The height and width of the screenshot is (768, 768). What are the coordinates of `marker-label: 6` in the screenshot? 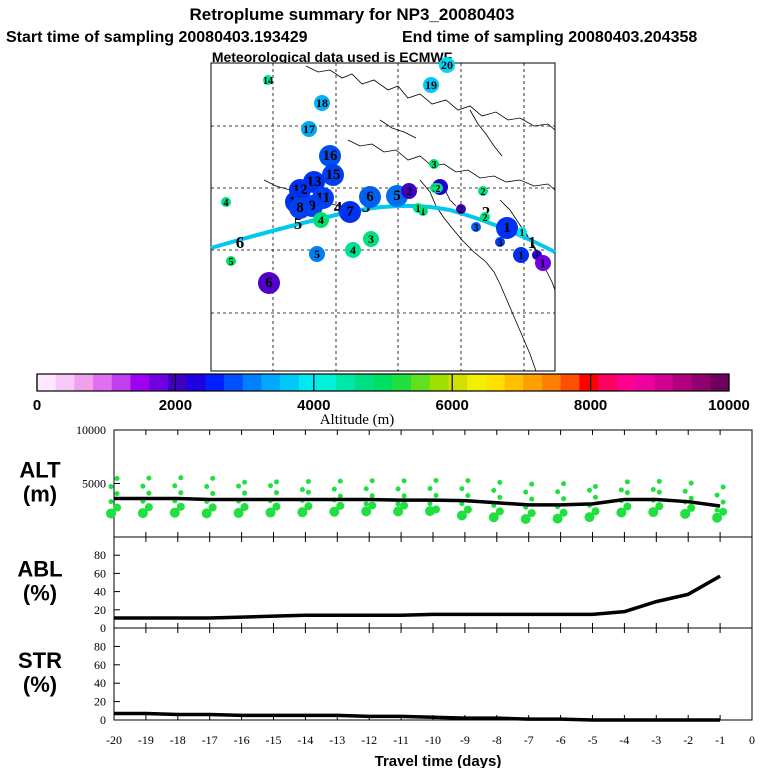 It's located at (269, 283).